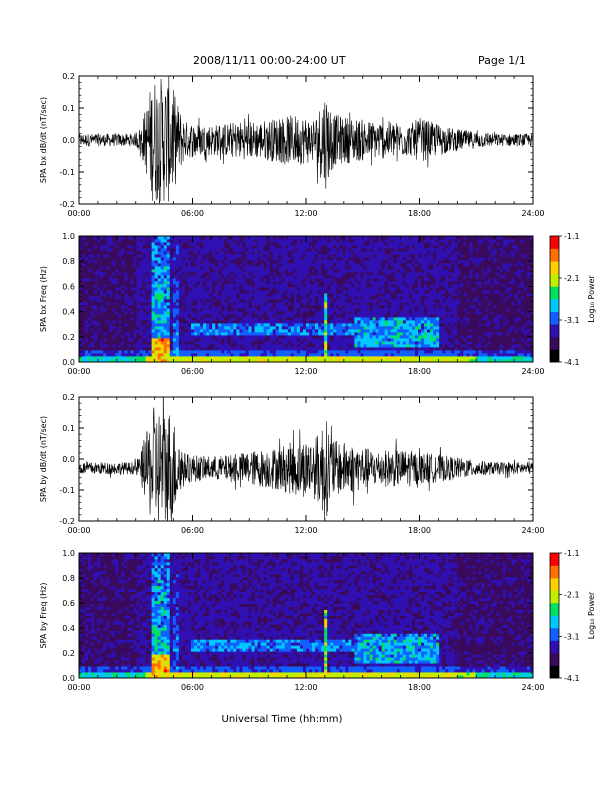 The height and width of the screenshot is (792, 612). Describe the element at coordinates (502, 60) in the screenshot. I see `page-number: Page 1/1` at that location.